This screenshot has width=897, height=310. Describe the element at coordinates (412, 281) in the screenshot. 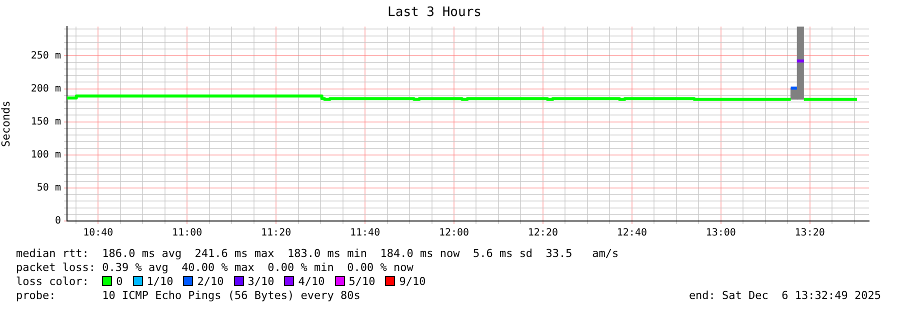

I see `legend-label: 9/10` at that location.